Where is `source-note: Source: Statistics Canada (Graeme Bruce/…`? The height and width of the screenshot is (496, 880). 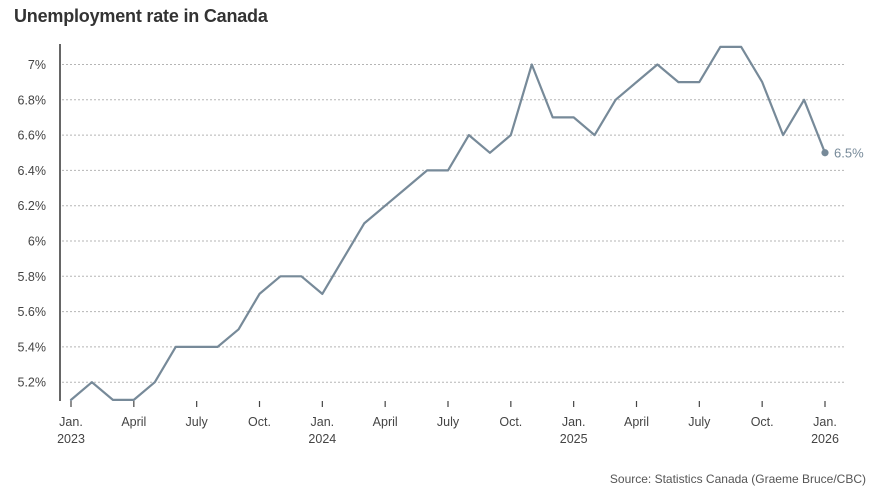
source-note: Source: Statistics Canada (Graeme Bruce/… is located at coordinates (737, 479).